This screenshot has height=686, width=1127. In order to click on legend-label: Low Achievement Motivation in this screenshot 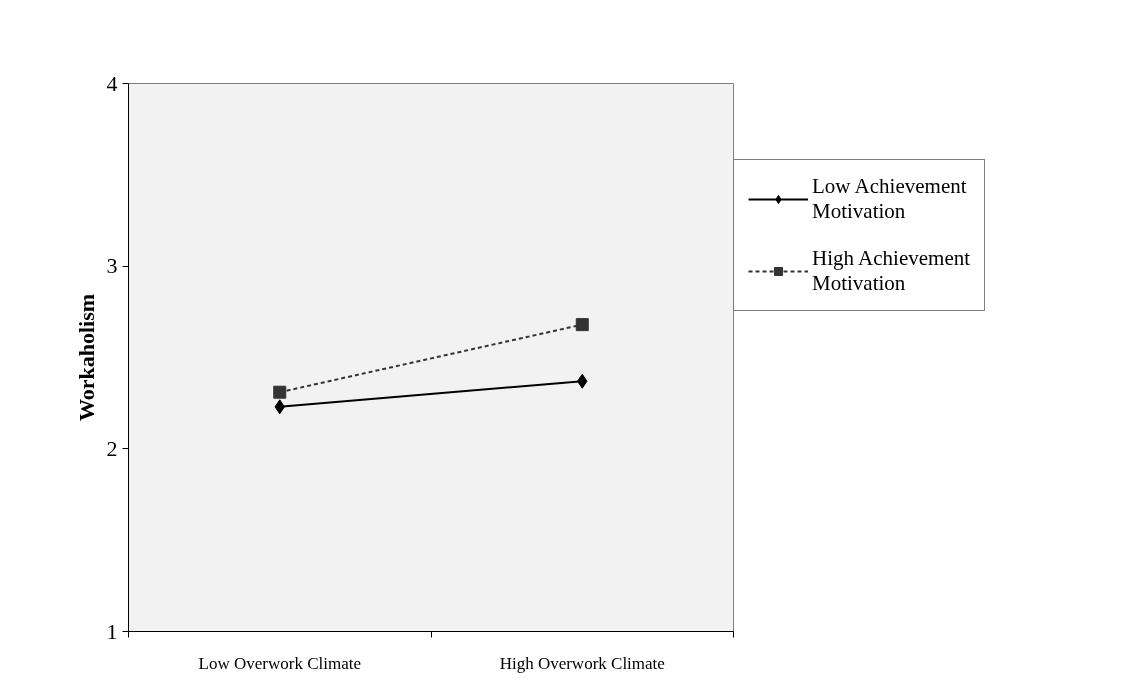, I will do `click(889, 199)`.